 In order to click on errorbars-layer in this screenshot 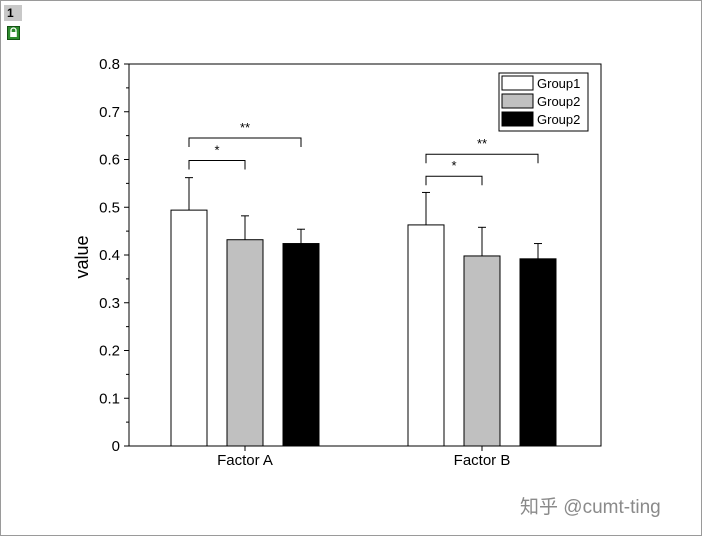, I will do `click(363, 218)`.